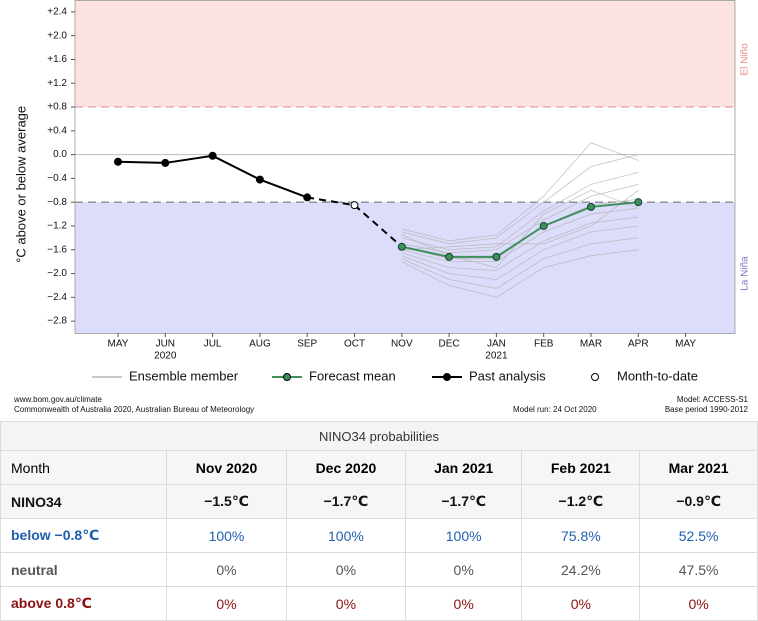 The width and height of the screenshot is (758, 621). What do you see at coordinates (581, 467) in the screenshot?
I see `table-cell: Feb 2021` at bounding box center [581, 467].